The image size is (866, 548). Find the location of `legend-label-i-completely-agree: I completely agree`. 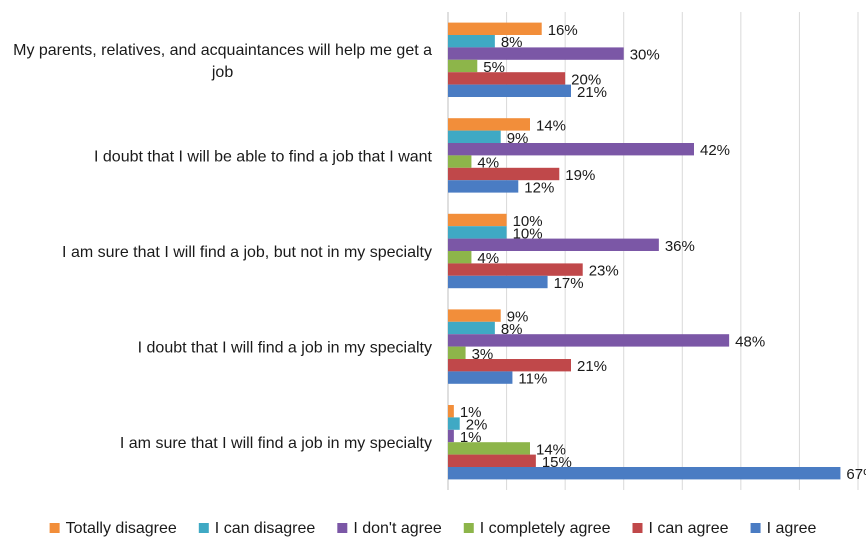

legend-label-i-completely-agree: I completely agree is located at coordinates (545, 528).